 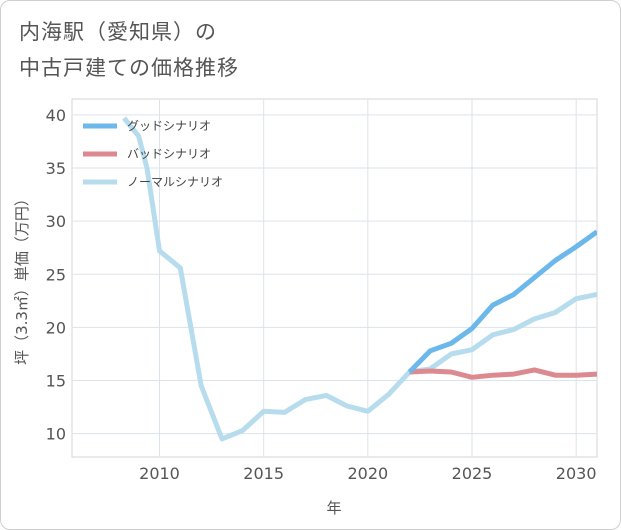 I want to click on x-tick-label: 2030, so click(x=576, y=473).